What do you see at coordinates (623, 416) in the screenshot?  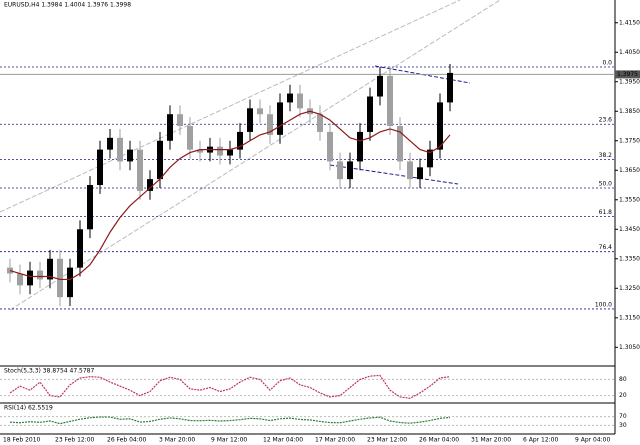 I see `rsi-tick-label: 70` at bounding box center [623, 416].